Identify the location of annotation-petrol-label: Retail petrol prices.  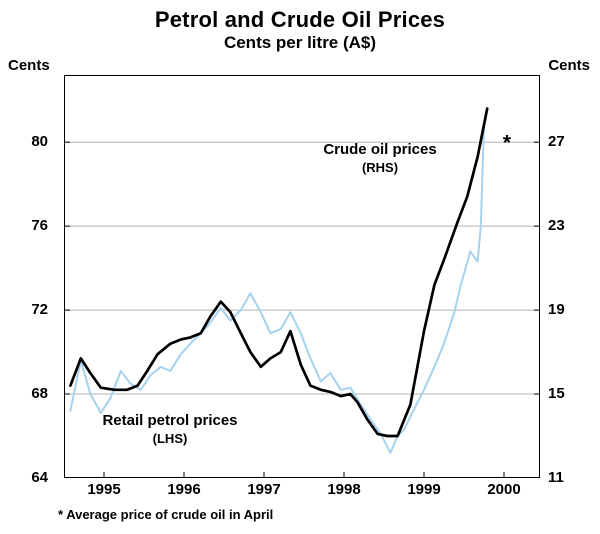
(170, 420).